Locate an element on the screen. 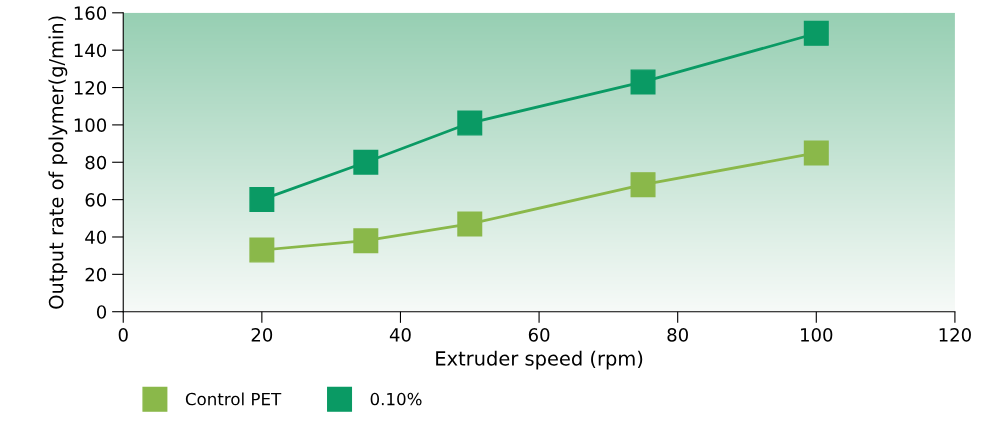 Image resolution: width=1002 pixels, height=427 pixels. legend-label: Control PET is located at coordinates (233, 399).